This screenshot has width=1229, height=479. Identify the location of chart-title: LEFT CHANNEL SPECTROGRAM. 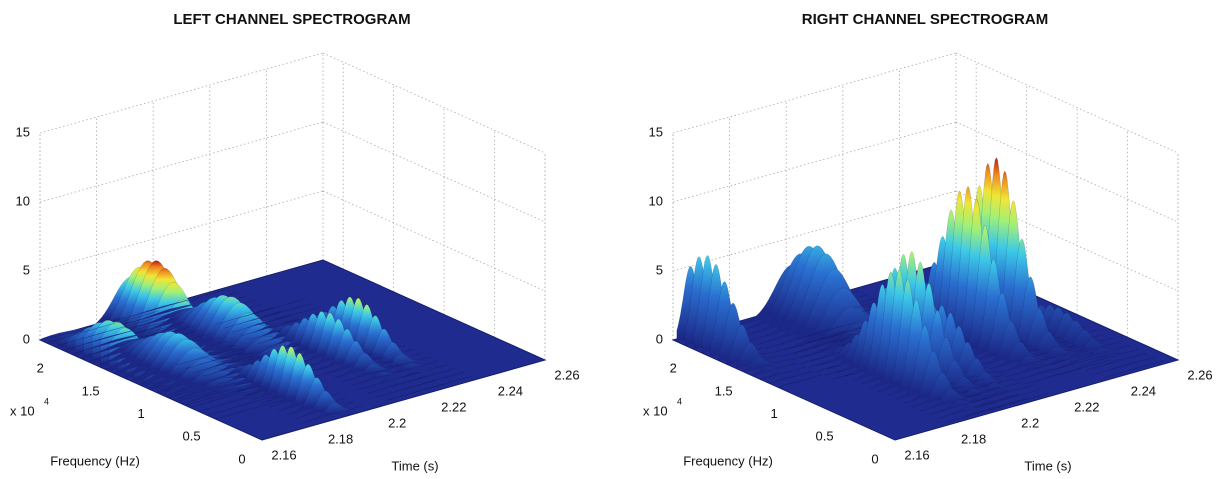
(291, 19).